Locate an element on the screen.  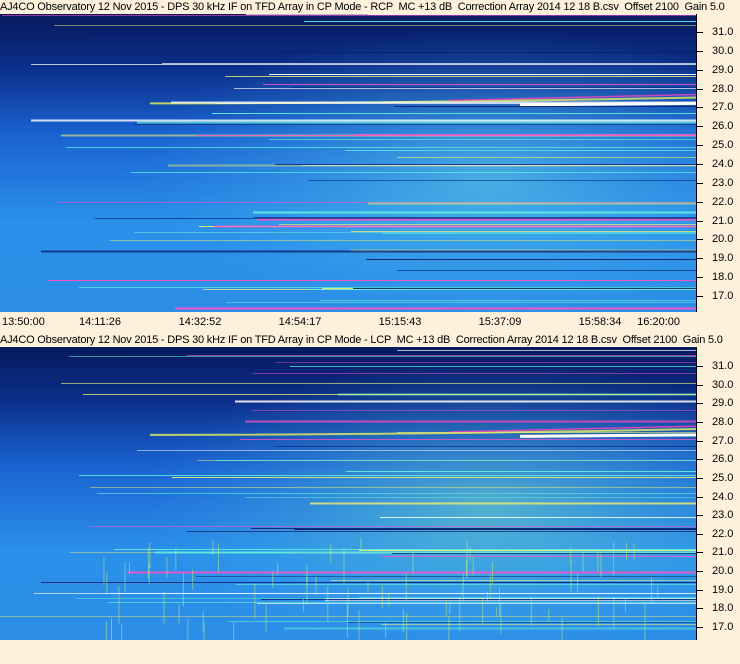
x-tick-label: 16:20:00 is located at coordinates (658, 322).